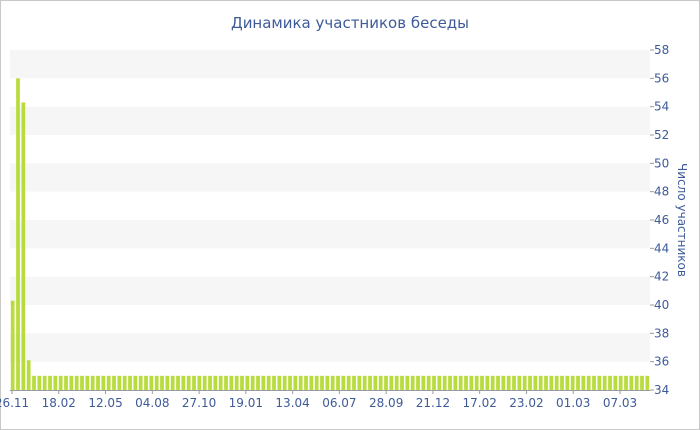 The width and height of the screenshot is (700, 430). I want to click on y-tick-label: 50, so click(661, 163).